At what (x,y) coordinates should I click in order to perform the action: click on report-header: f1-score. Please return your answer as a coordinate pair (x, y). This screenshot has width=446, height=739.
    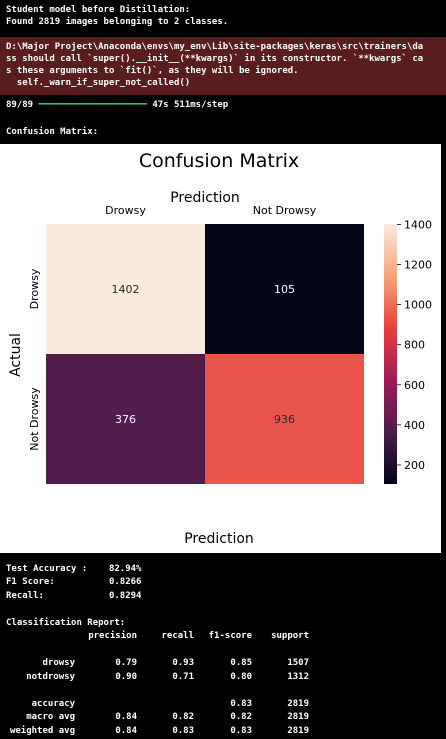
    Looking at the image, I should click on (230, 636).